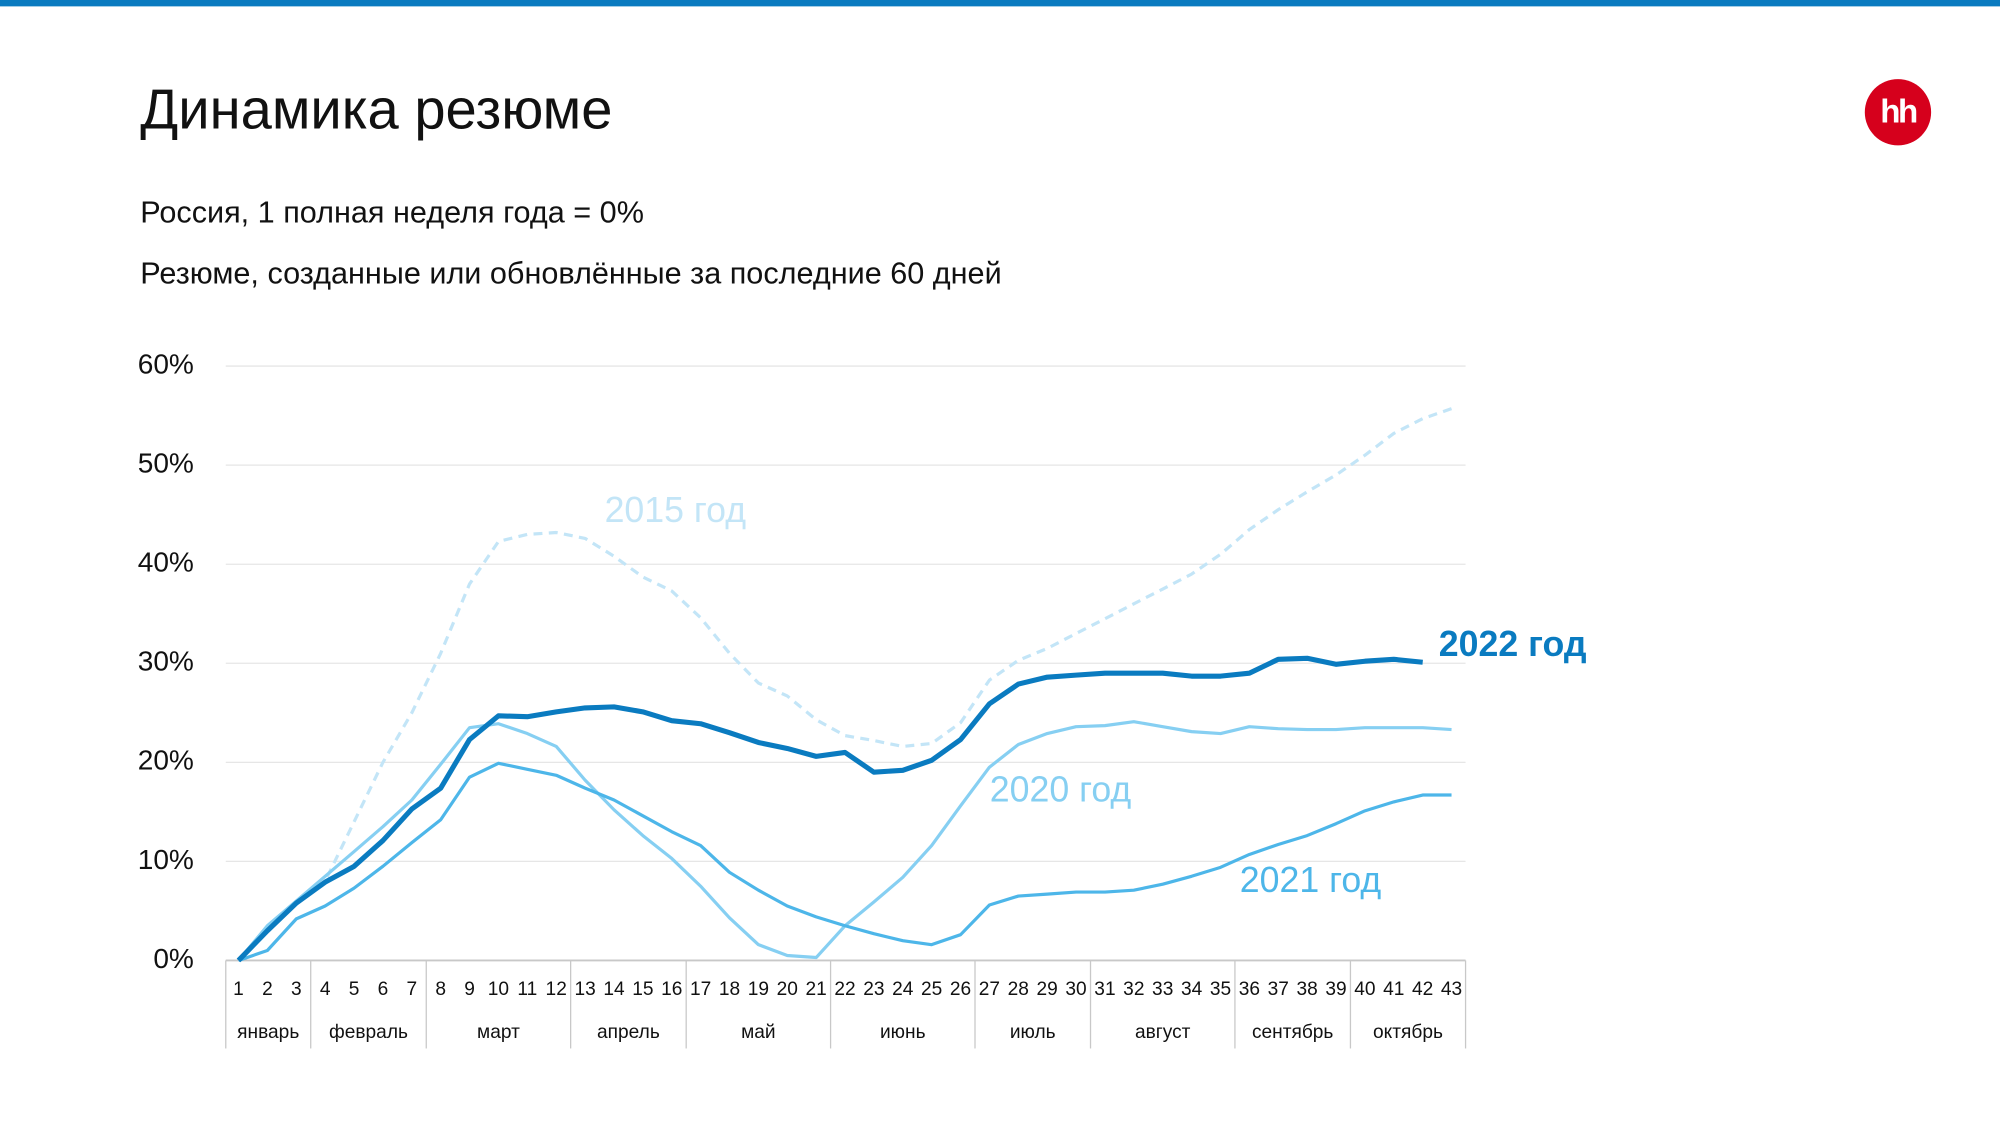  Describe the element at coordinates (903, 989) in the screenshot. I see `x-tick-label: 24` at that location.